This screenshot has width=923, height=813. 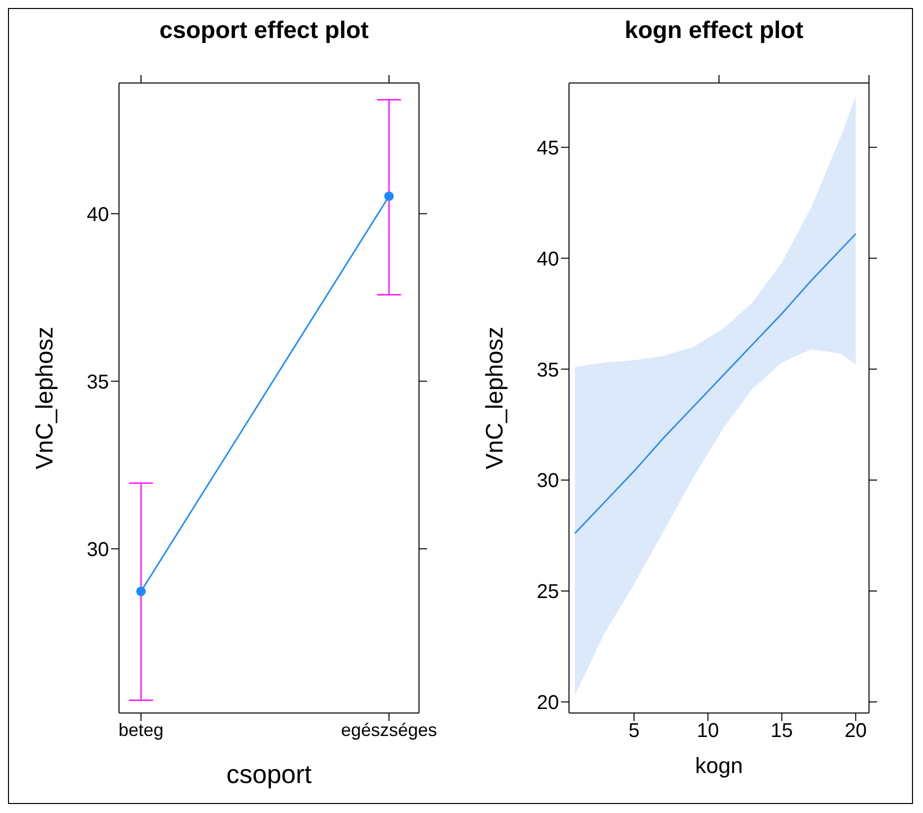 I want to click on x-tick-label: egészséges, so click(x=389, y=730).